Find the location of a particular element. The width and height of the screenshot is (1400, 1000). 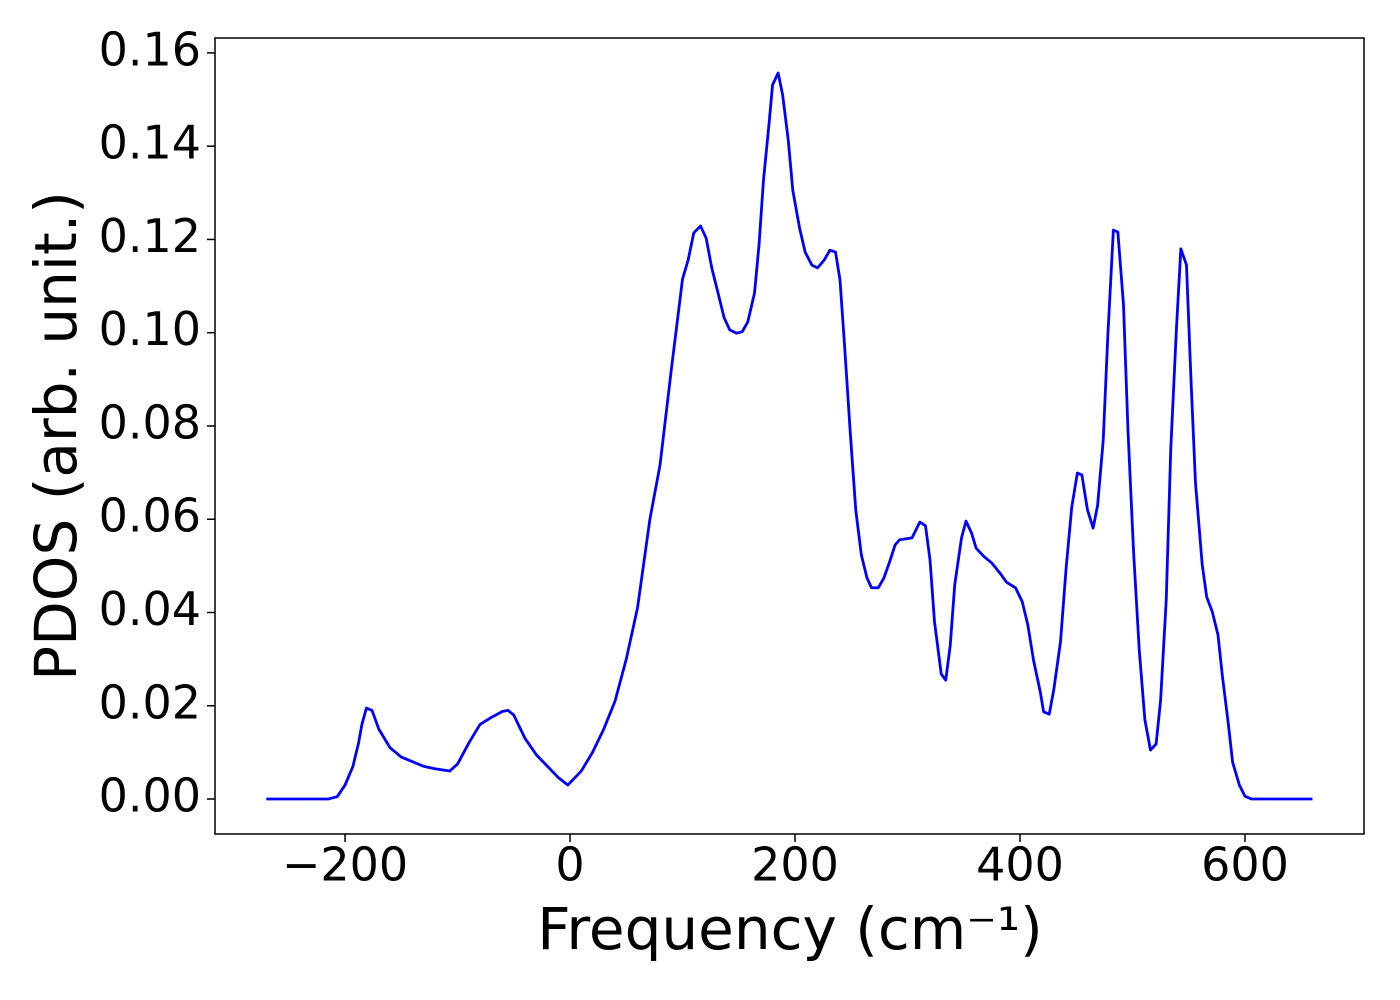

y-tick-label: 0.14 is located at coordinates (150, 143).